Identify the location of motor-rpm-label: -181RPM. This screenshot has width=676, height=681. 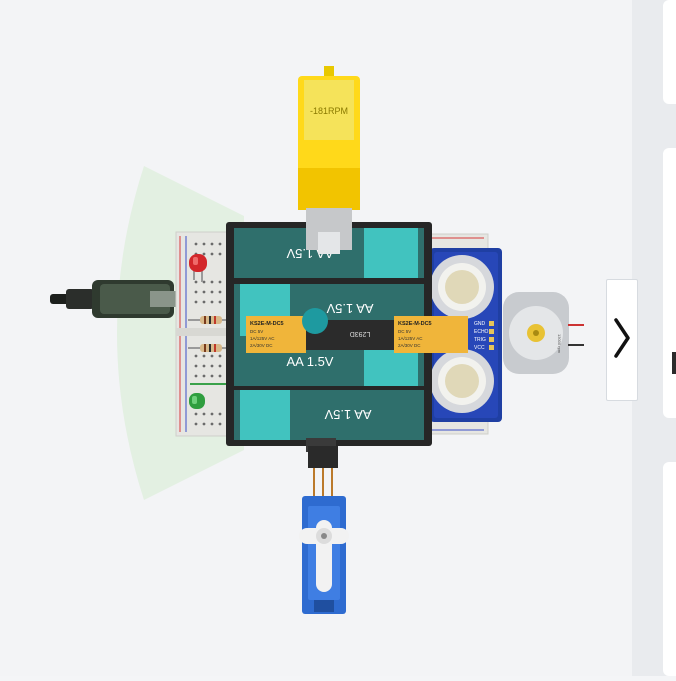
(329, 111).